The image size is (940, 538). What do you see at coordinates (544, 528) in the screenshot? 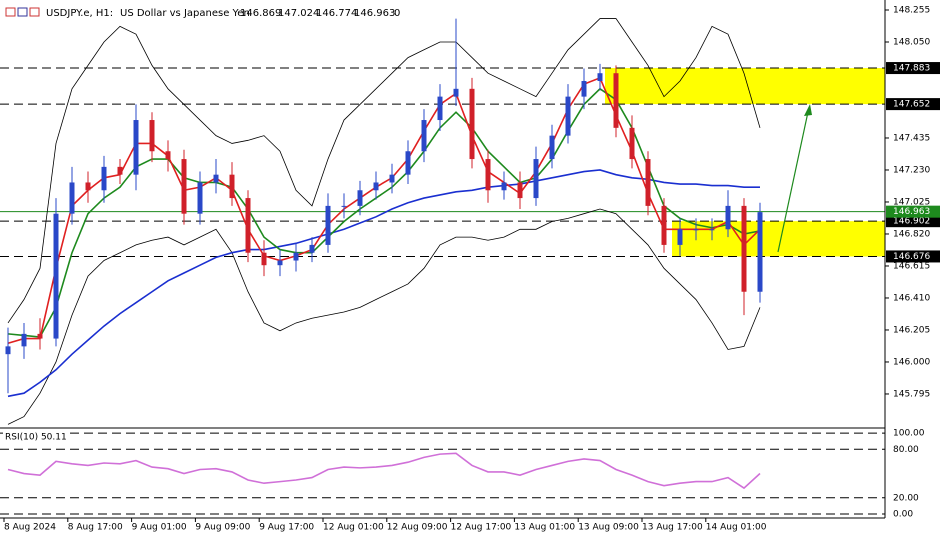
I see `x-tick-label: 13 Aug 01:00` at bounding box center [544, 528].